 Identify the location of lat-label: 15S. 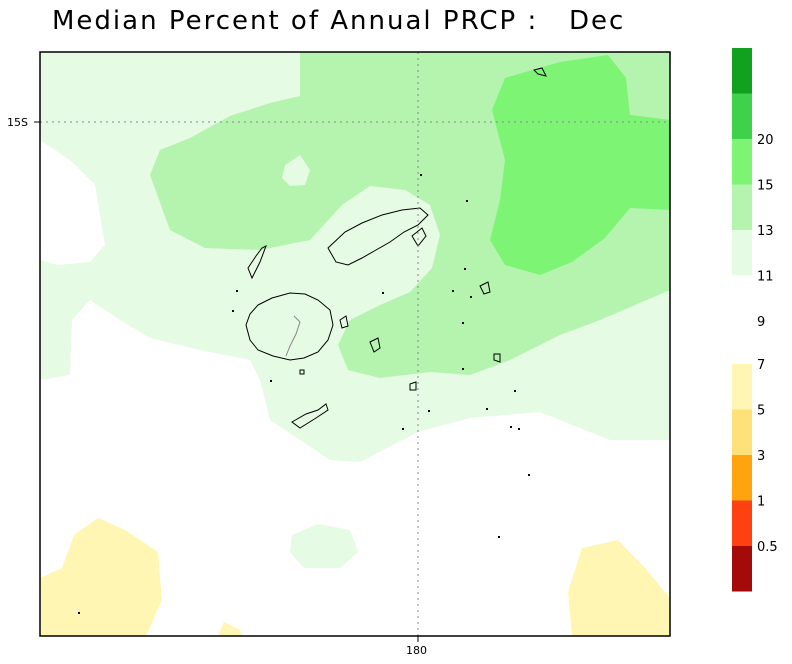
(17, 122).